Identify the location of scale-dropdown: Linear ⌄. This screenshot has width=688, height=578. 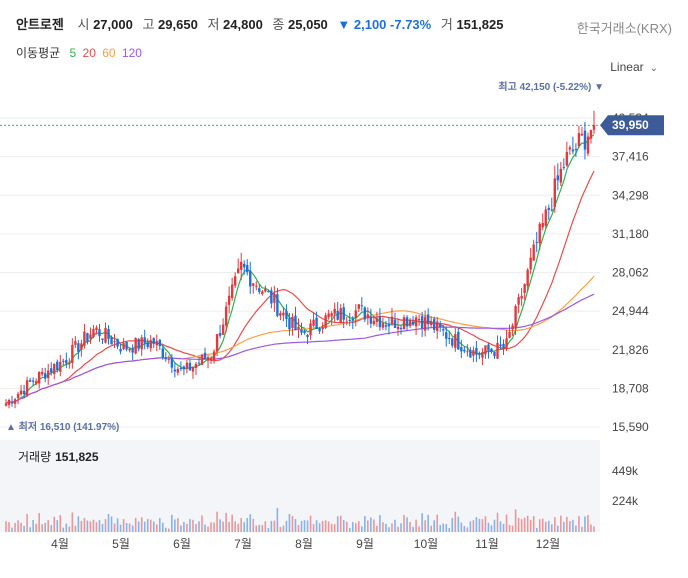
(634, 67).